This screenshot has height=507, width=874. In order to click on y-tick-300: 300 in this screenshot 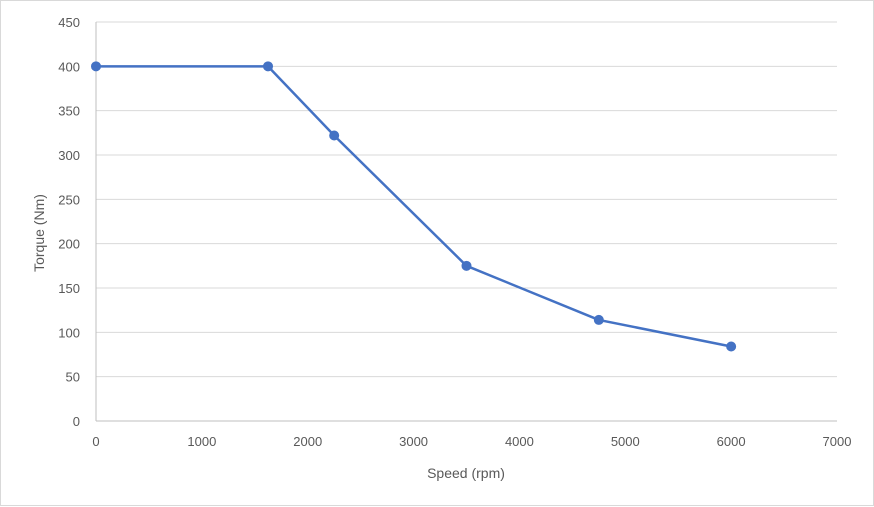, I will do `click(69, 155)`.